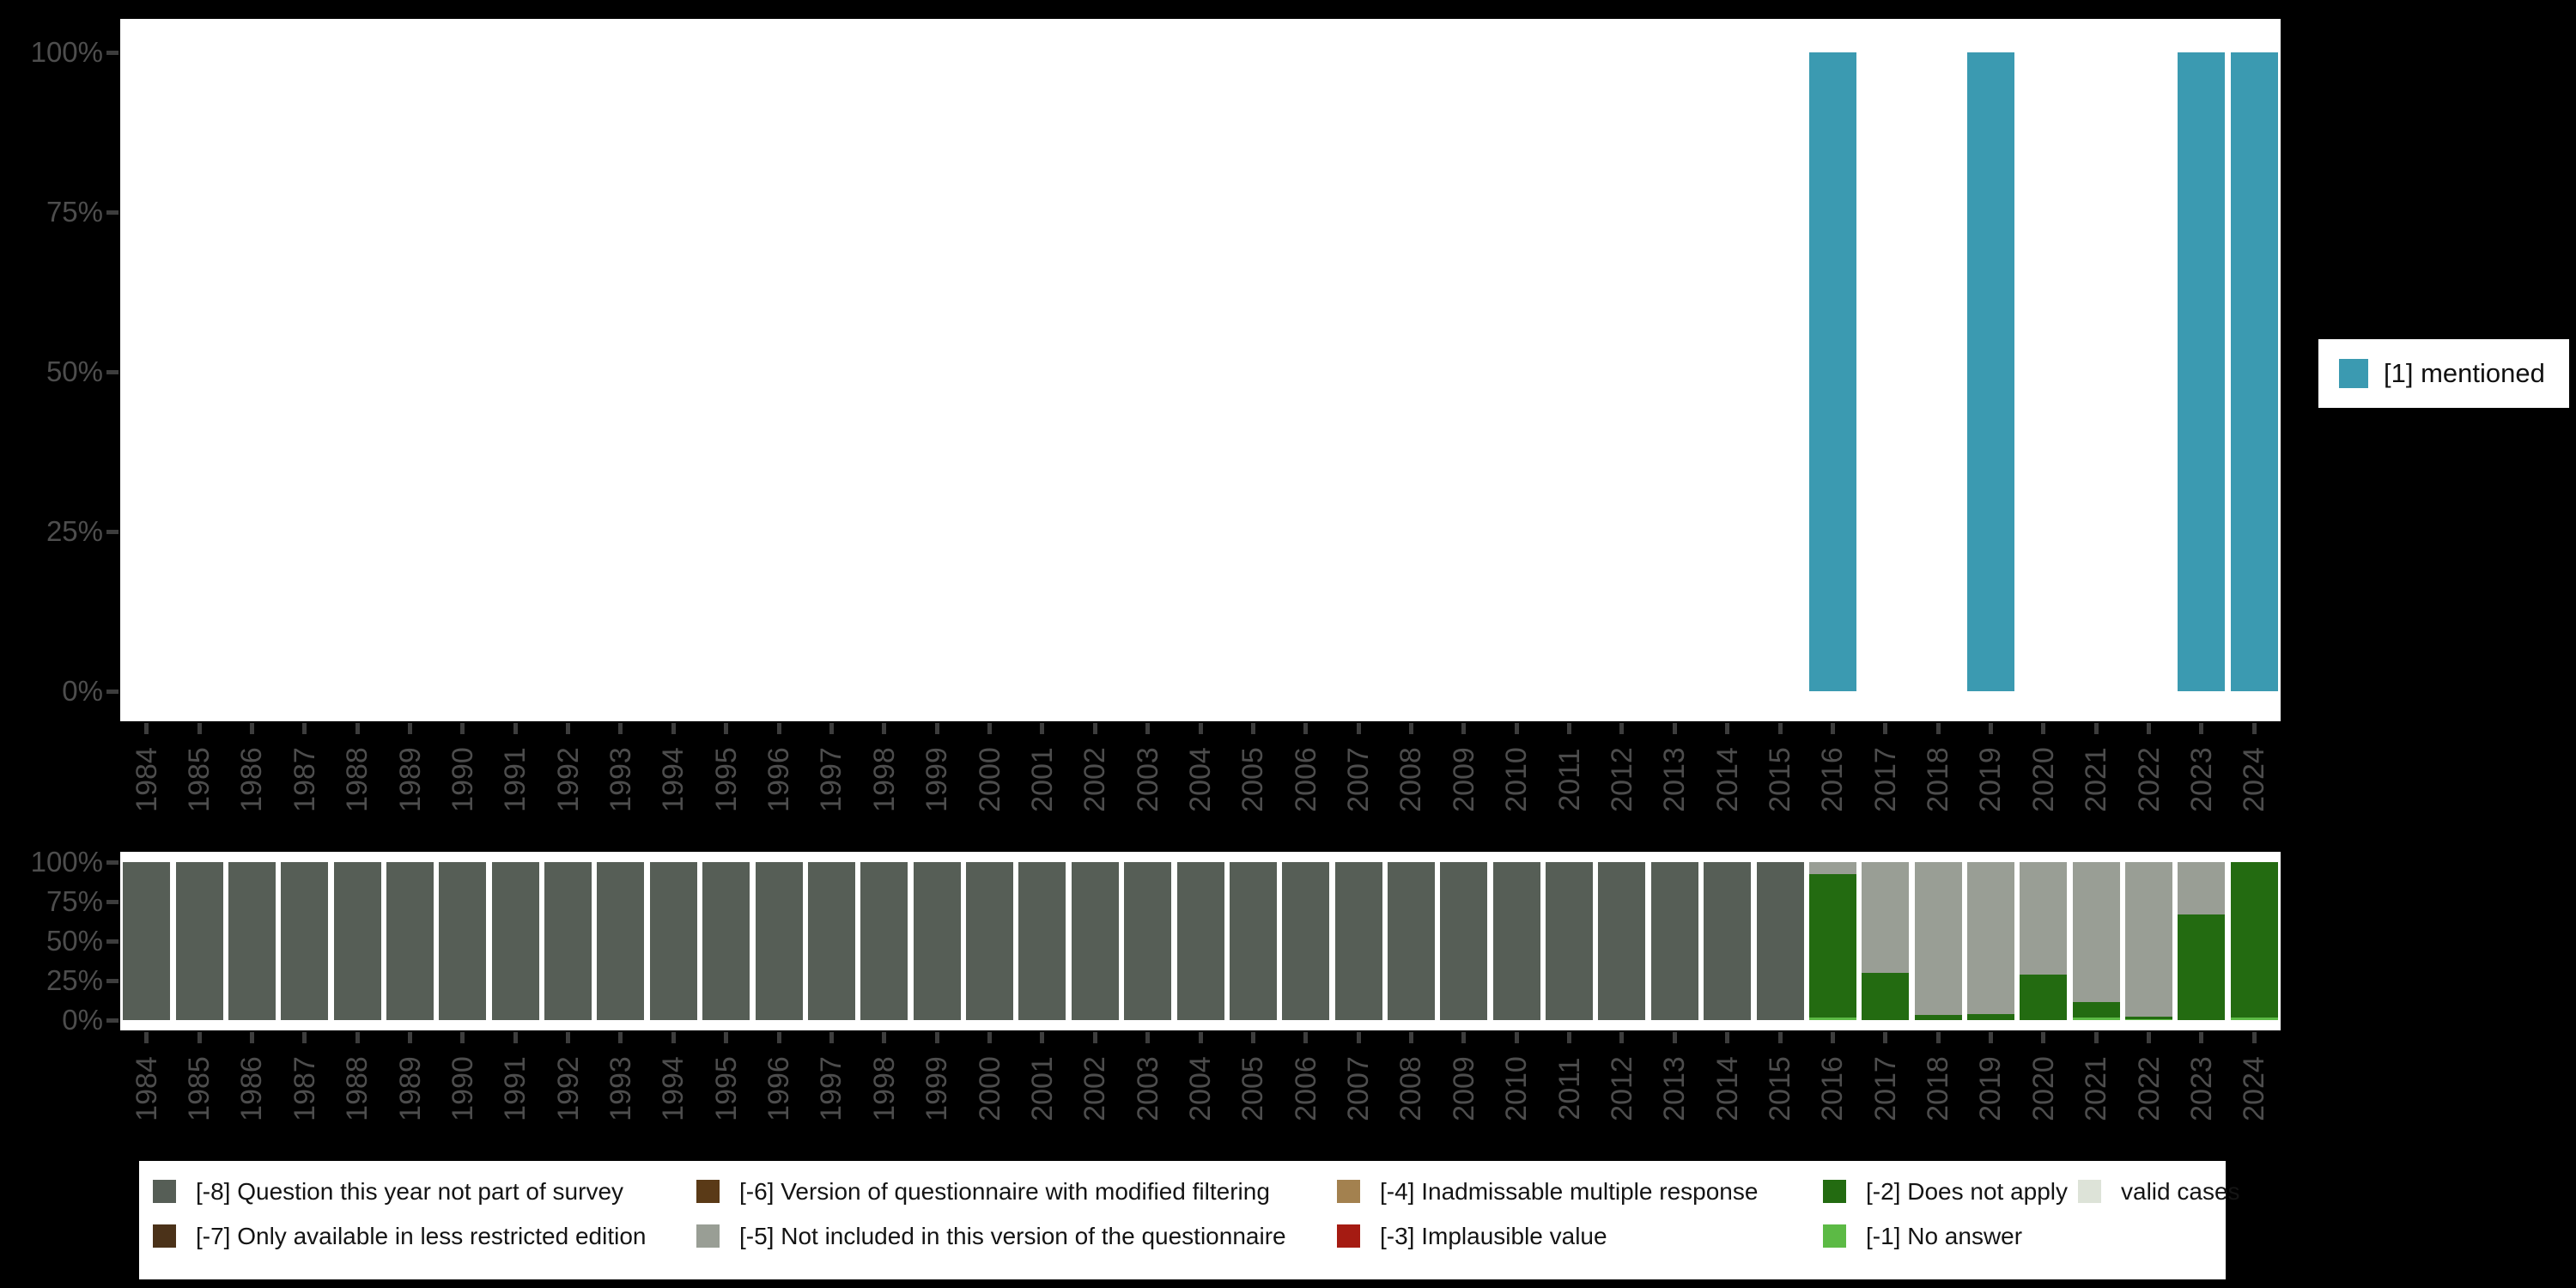  Describe the element at coordinates (74, 901) in the screenshot. I see `y-tick-label-75: 75%` at that location.